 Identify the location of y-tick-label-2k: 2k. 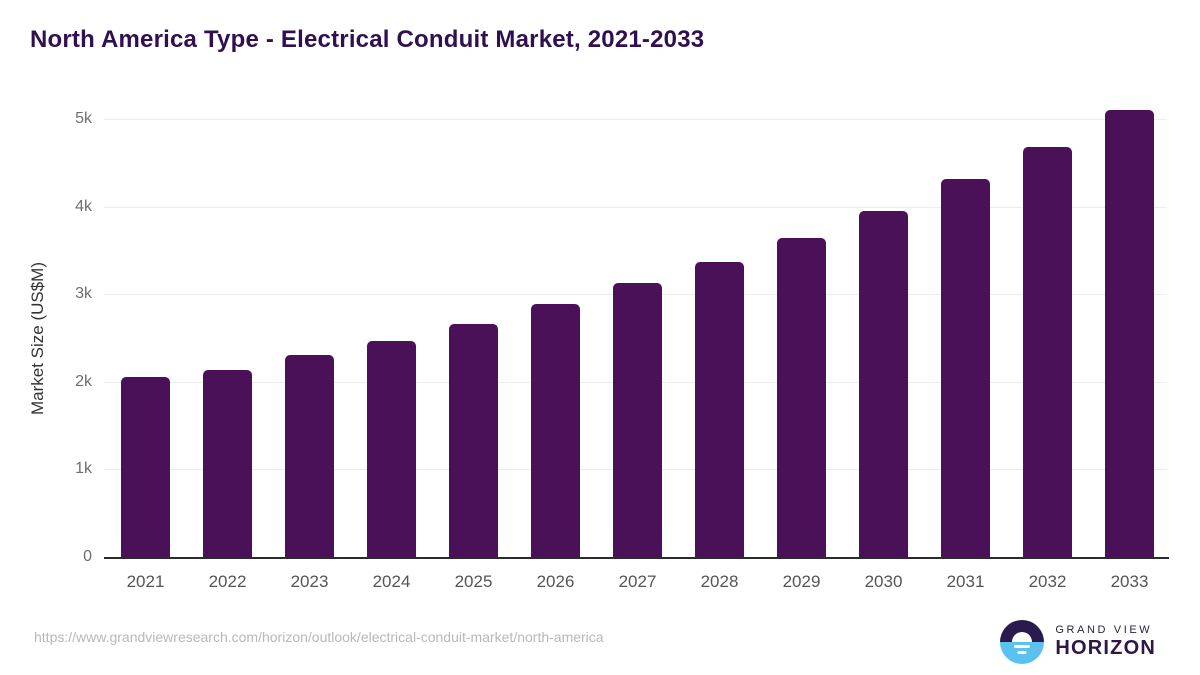
(83, 381).